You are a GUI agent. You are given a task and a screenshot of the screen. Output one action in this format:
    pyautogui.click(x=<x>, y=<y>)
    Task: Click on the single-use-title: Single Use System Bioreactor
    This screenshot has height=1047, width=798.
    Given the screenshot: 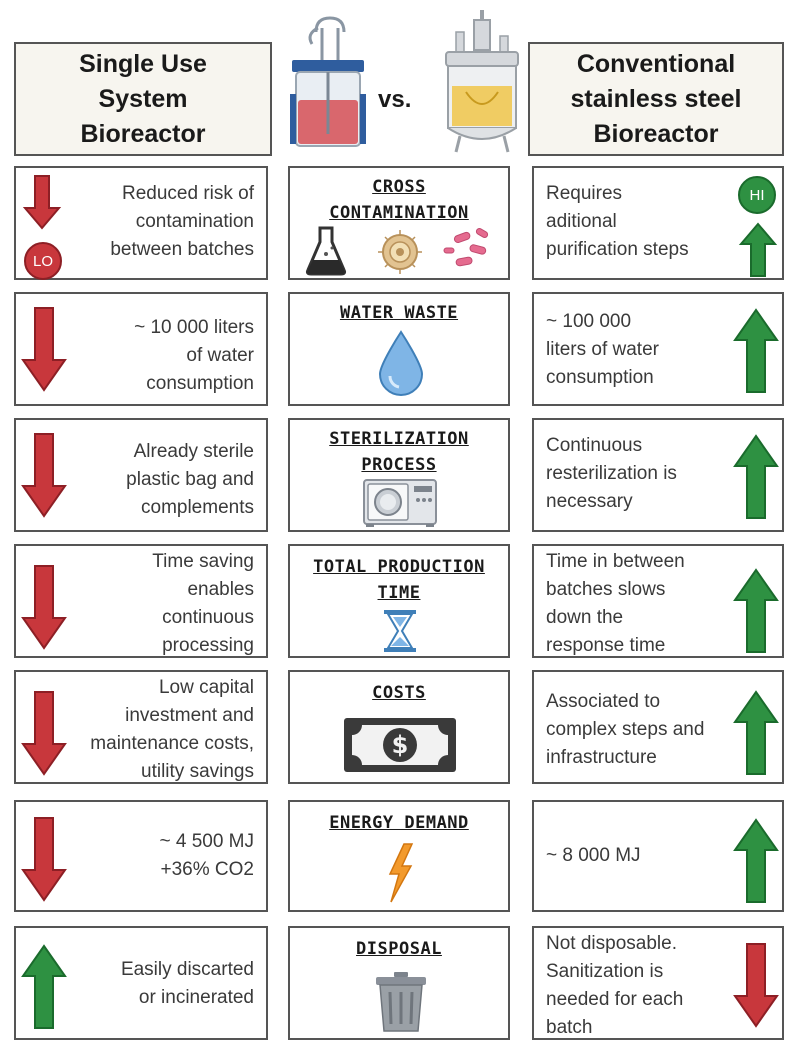 What is the action you would take?
    pyautogui.click(x=143, y=98)
    